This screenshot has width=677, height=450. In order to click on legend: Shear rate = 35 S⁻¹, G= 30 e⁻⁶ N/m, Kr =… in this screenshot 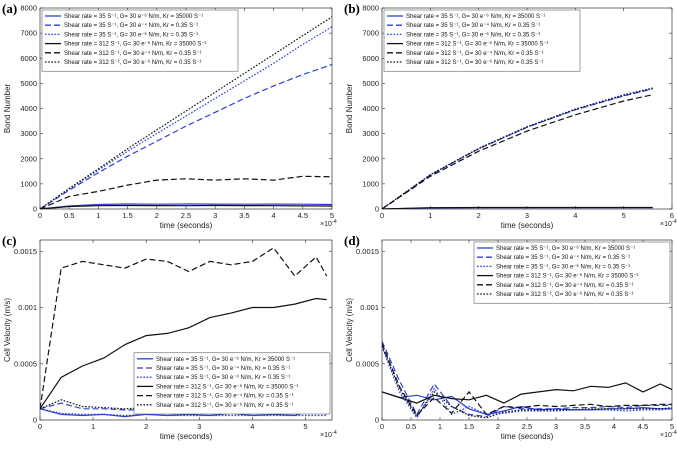, I will do `click(140, 40)`.